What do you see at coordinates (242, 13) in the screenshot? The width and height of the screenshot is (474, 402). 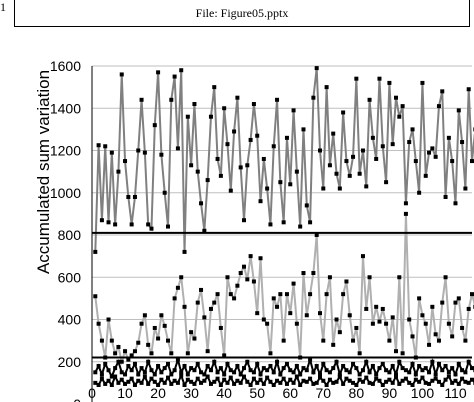 I see `file-name-box: File: Figure05.pptx` at bounding box center [242, 13].